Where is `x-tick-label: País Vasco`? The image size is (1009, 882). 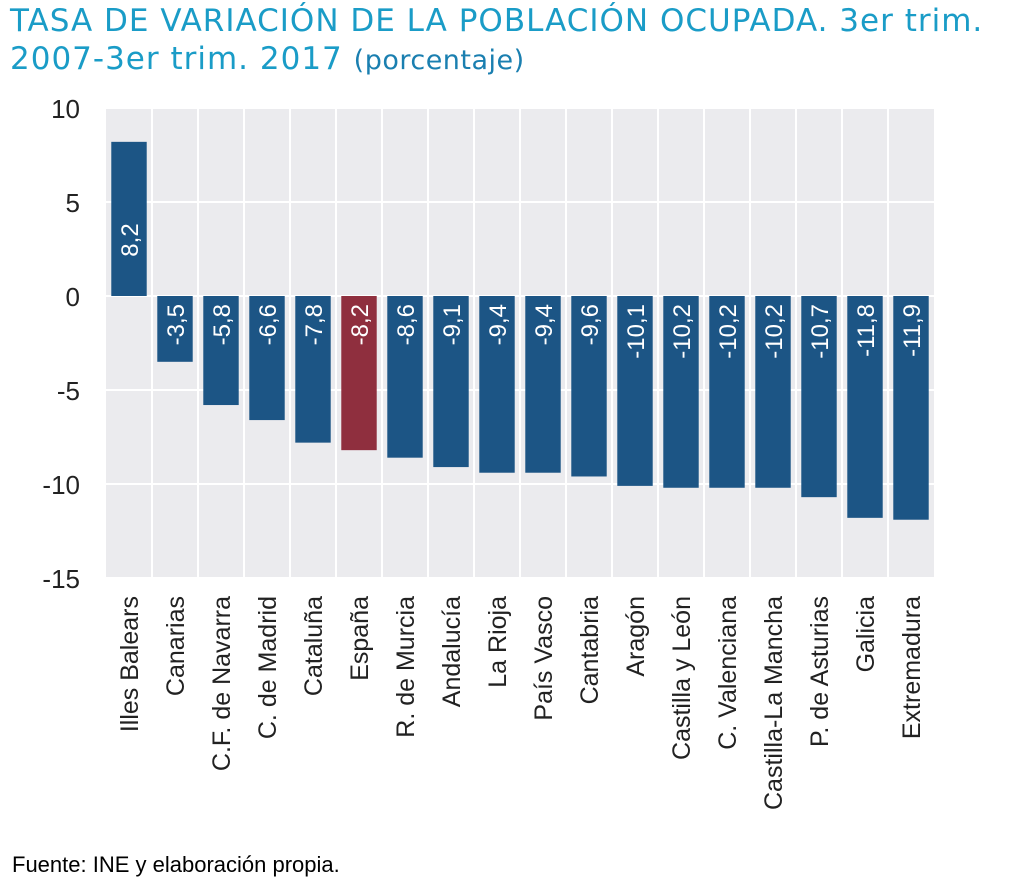
x-tick-label: País Vasco is located at coordinates (544, 658).